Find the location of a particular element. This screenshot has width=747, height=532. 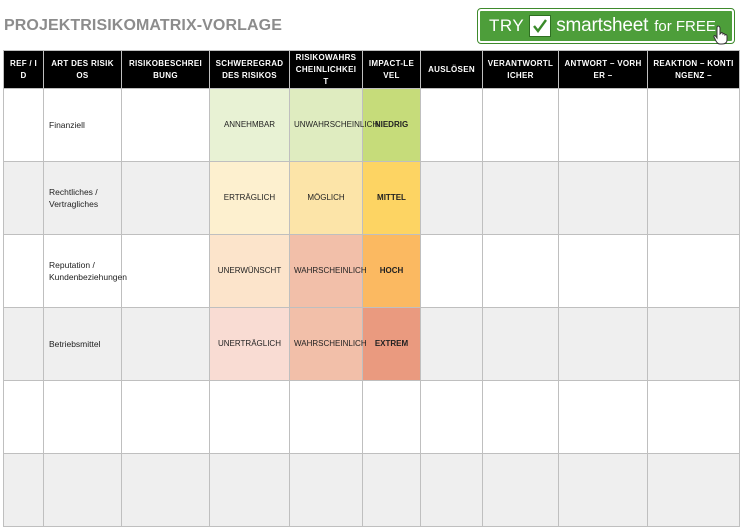

impact-cell: NIEDRIG is located at coordinates (391, 125).